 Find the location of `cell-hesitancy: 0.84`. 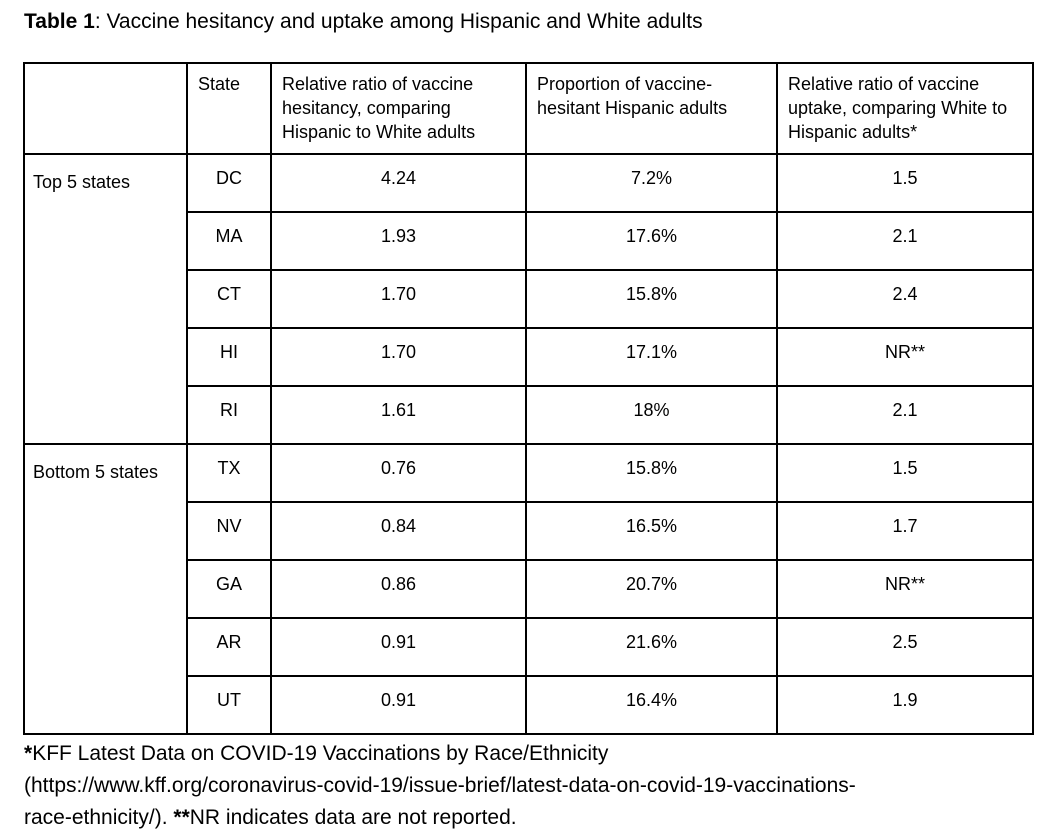

cell-hesitancy: 0.84 is located at coordinates (398, 531).